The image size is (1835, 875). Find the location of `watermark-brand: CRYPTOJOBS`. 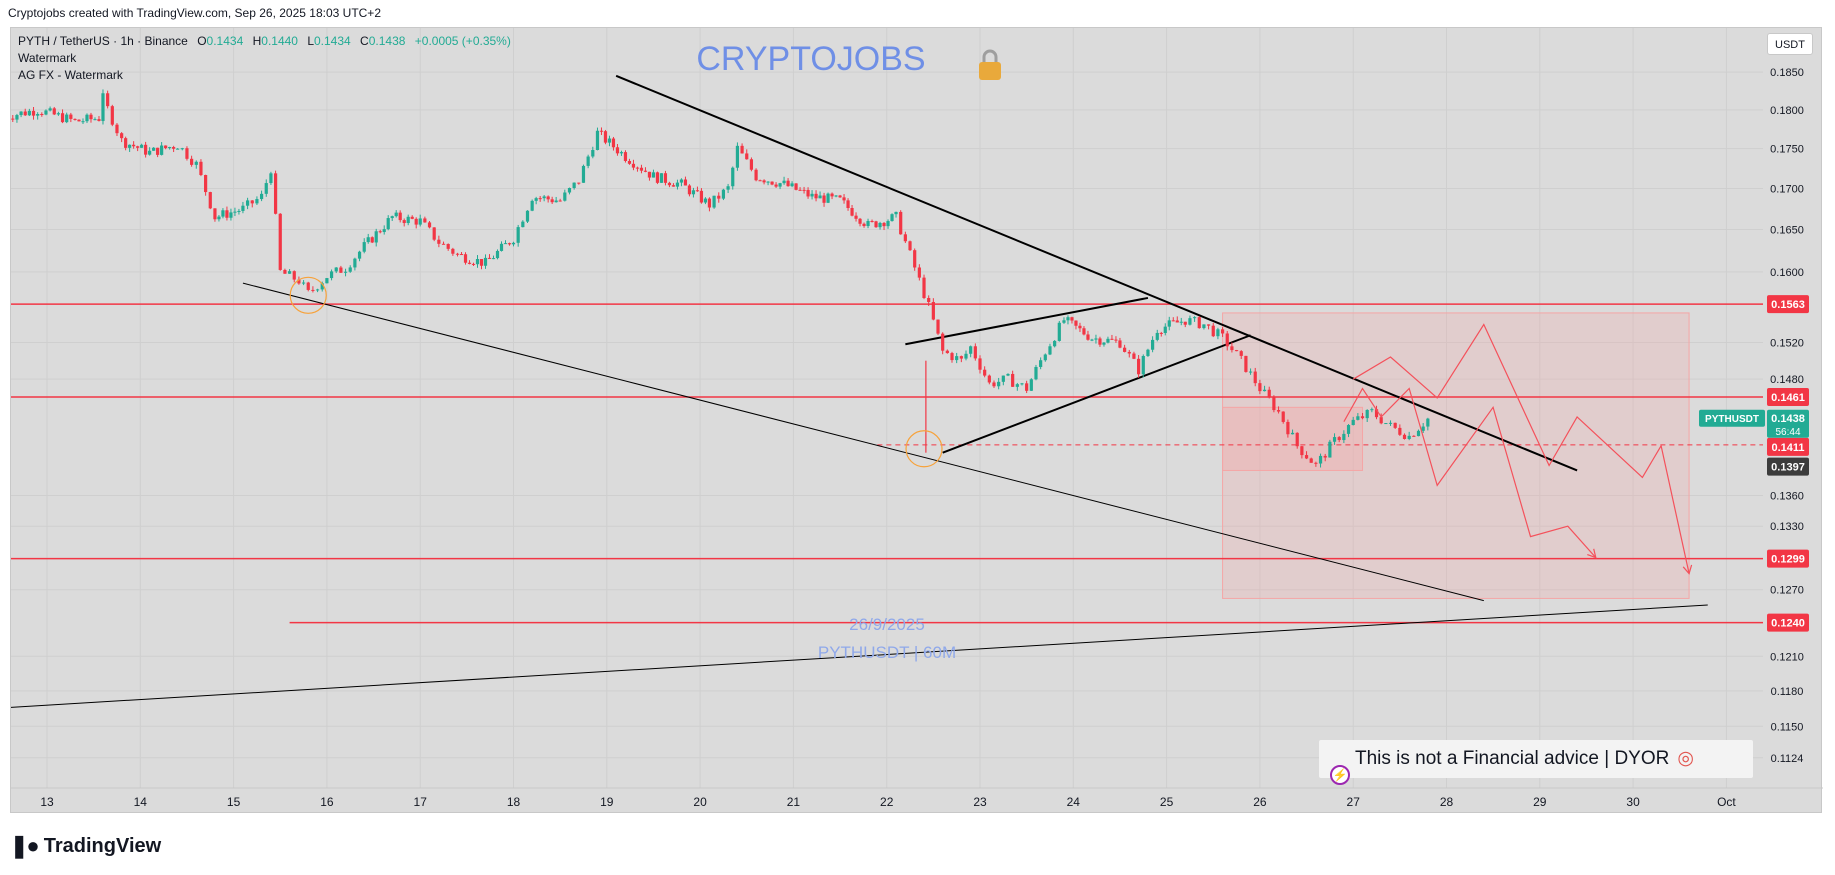

watermark-brand: CRYPTOJOBS is located at coordinates (810, 59).